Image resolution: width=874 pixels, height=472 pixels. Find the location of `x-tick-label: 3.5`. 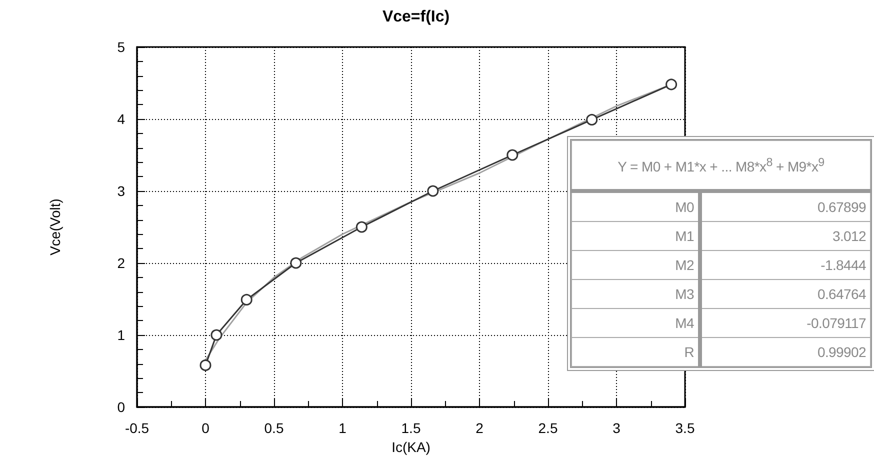

x-tick-label: 3.5 is located at coordinates (685, 428).